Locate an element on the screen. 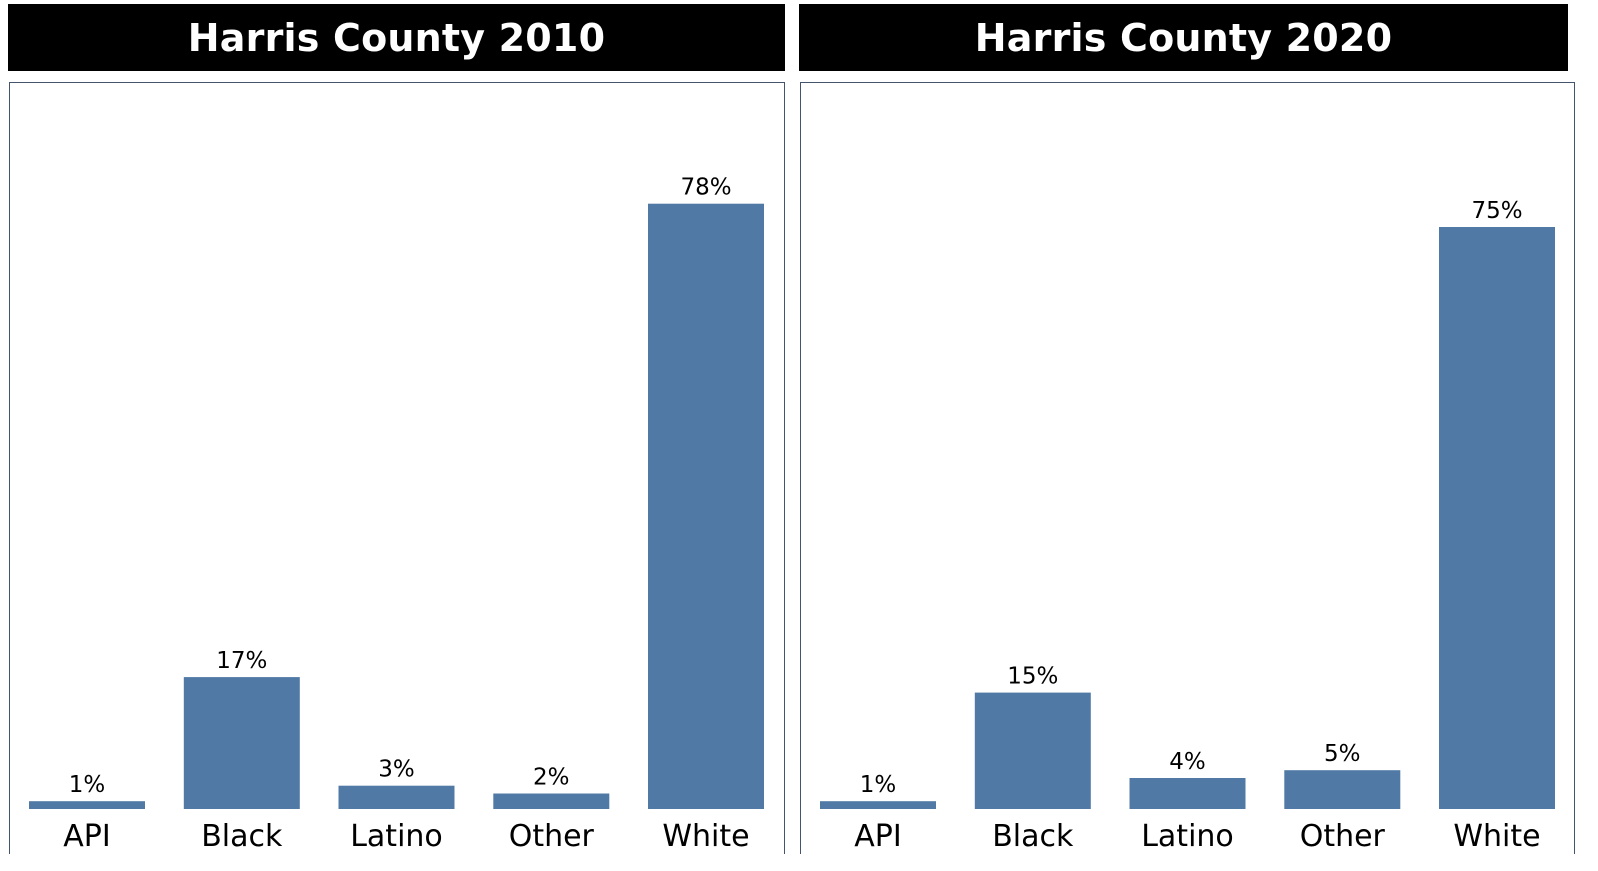  value-label-latino-2020: 4% is located at coordinates (1187, 762).